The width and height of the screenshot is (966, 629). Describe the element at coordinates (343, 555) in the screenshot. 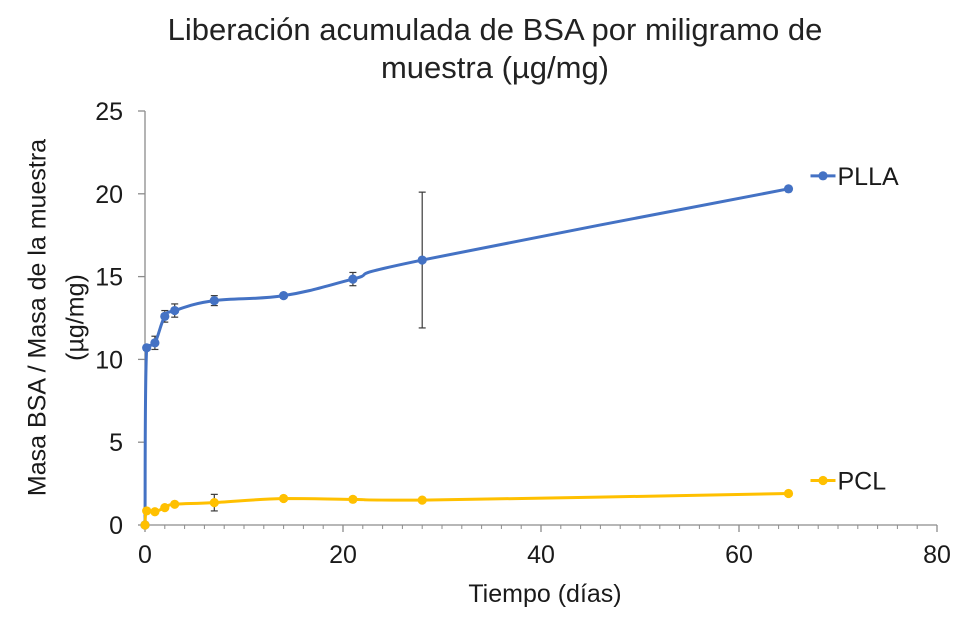

I see `x-tick-label: 20` at that location.